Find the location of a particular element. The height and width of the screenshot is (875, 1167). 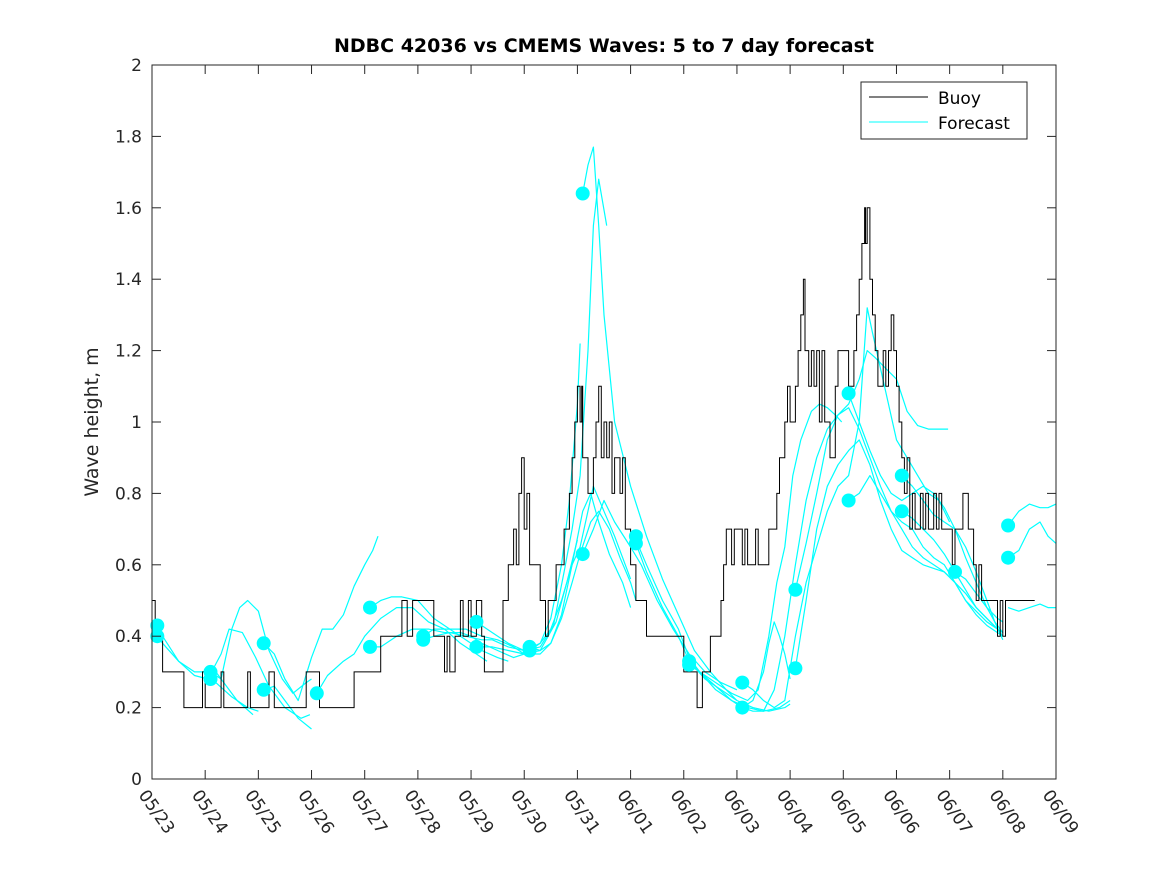

y-tick-label: 1.2 is located at coordinates (128, 352).